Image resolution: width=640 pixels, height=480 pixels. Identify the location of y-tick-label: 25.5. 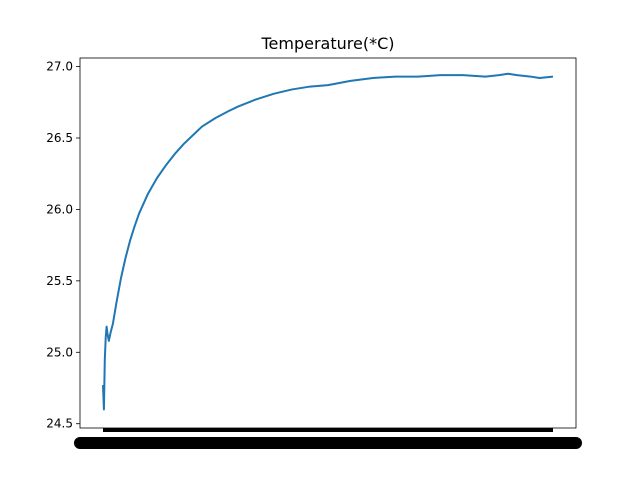
(59, 281).